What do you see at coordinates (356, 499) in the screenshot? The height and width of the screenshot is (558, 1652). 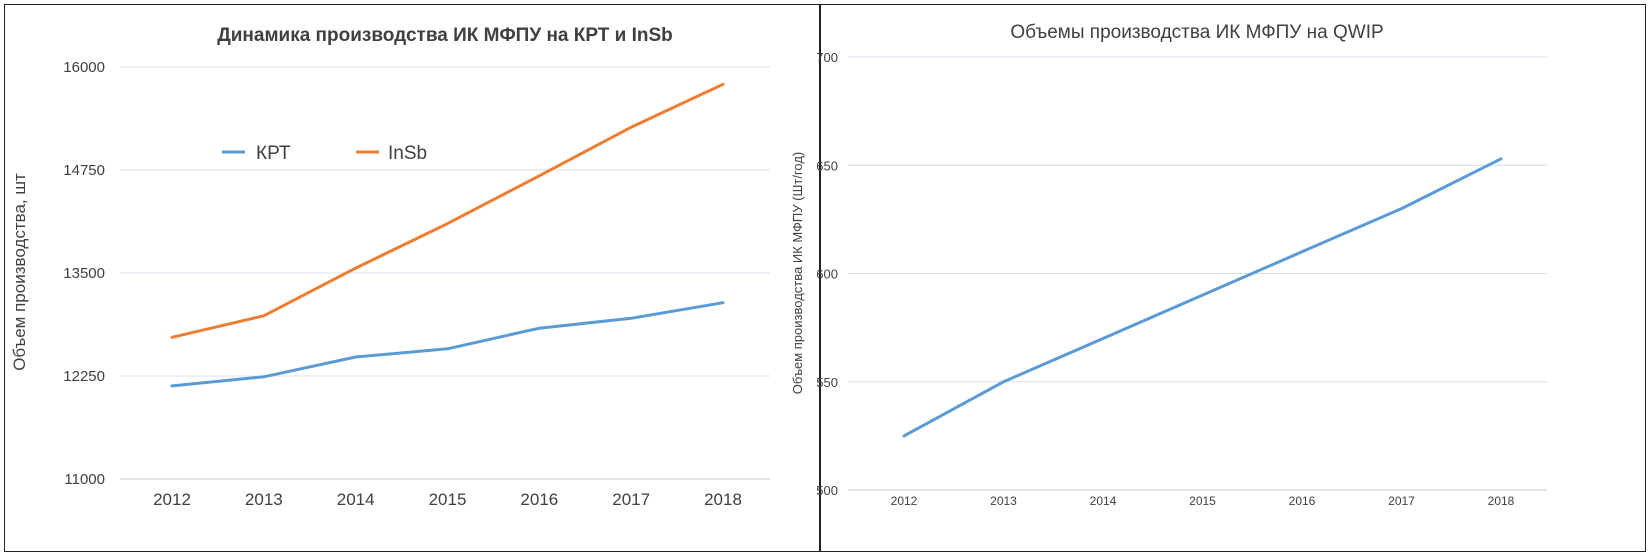 I see `left-x-tick-label: 2014` at bounding box center [356, 499].